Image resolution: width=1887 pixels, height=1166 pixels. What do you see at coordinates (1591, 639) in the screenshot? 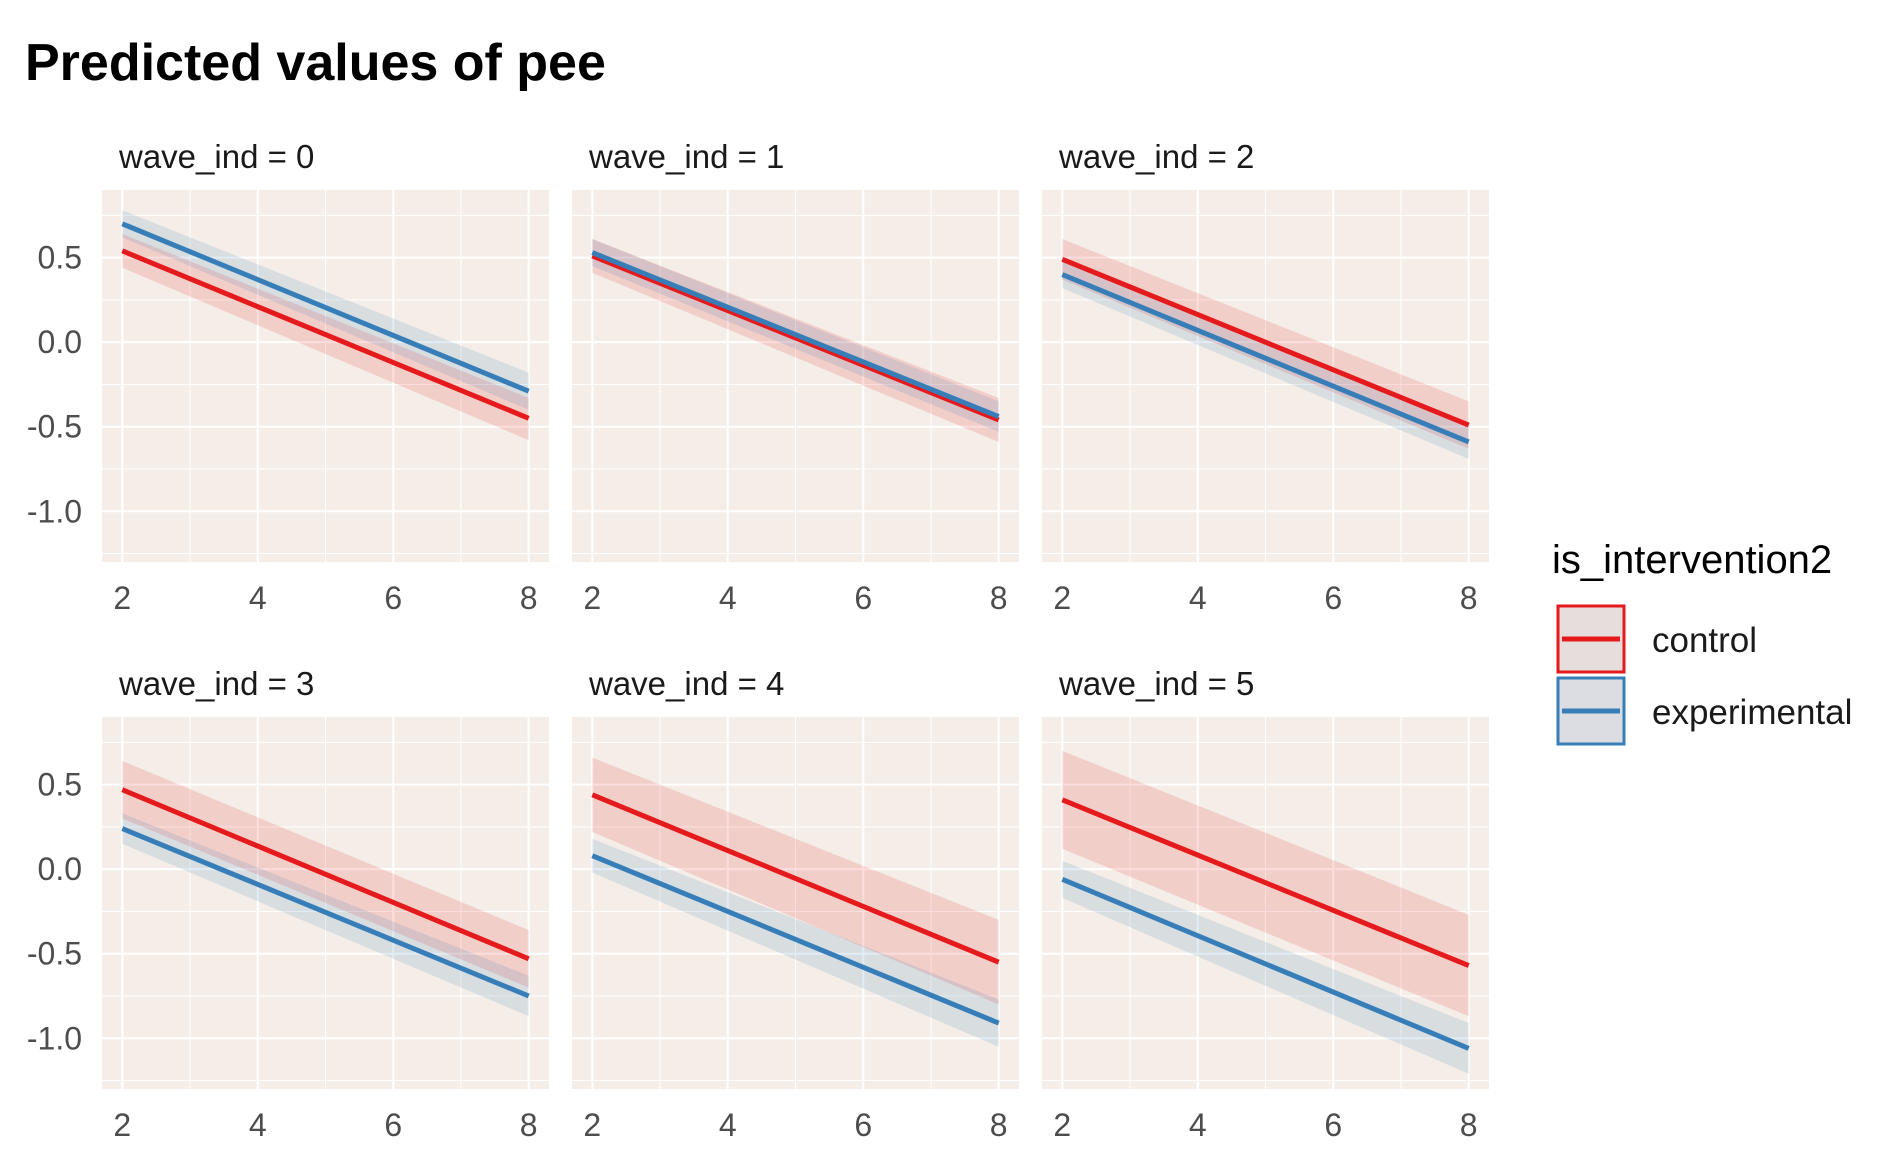
I see `legend-key-control` at bounding box center [1591, 639].